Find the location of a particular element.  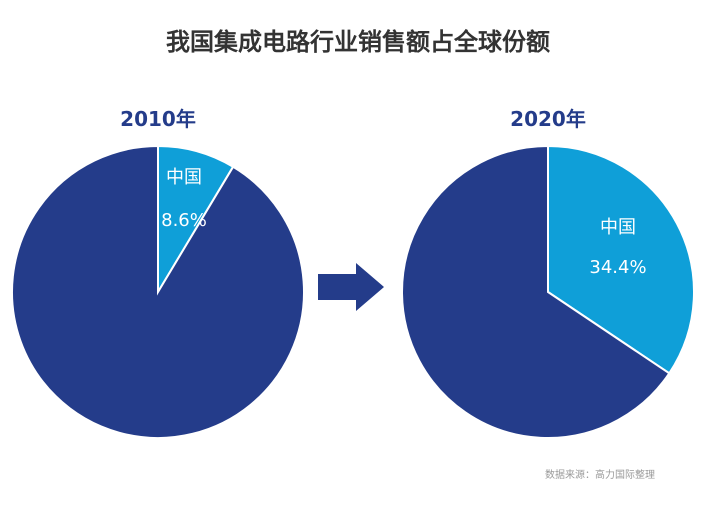

slice-2020-china-value-label: 34.4% is located at coordinates (617, 267).